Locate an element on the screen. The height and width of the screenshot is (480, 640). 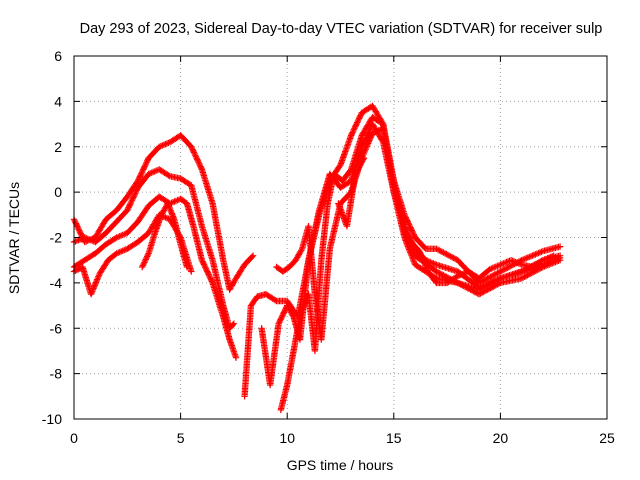
y-axis-label: SDTVAR / TECUs is located at coordinates (14, 238).